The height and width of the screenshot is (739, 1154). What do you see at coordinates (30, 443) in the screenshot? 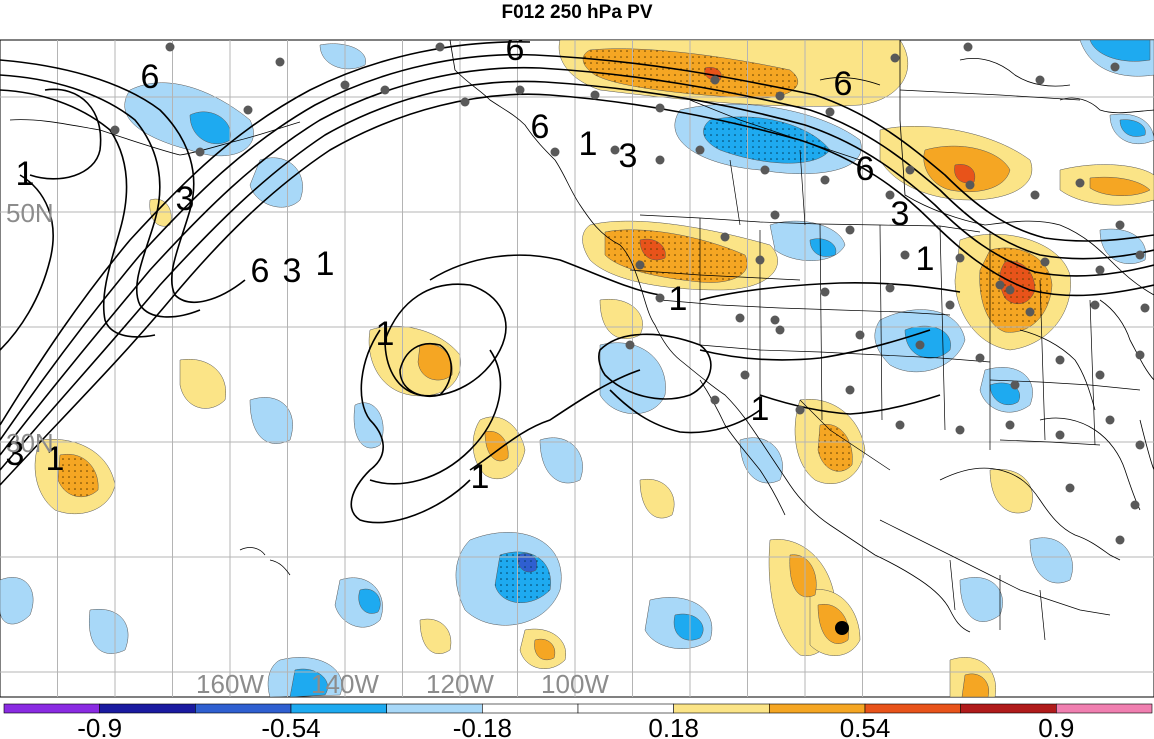
I see `lat-label: 30N` at bounding box center [30, 443].